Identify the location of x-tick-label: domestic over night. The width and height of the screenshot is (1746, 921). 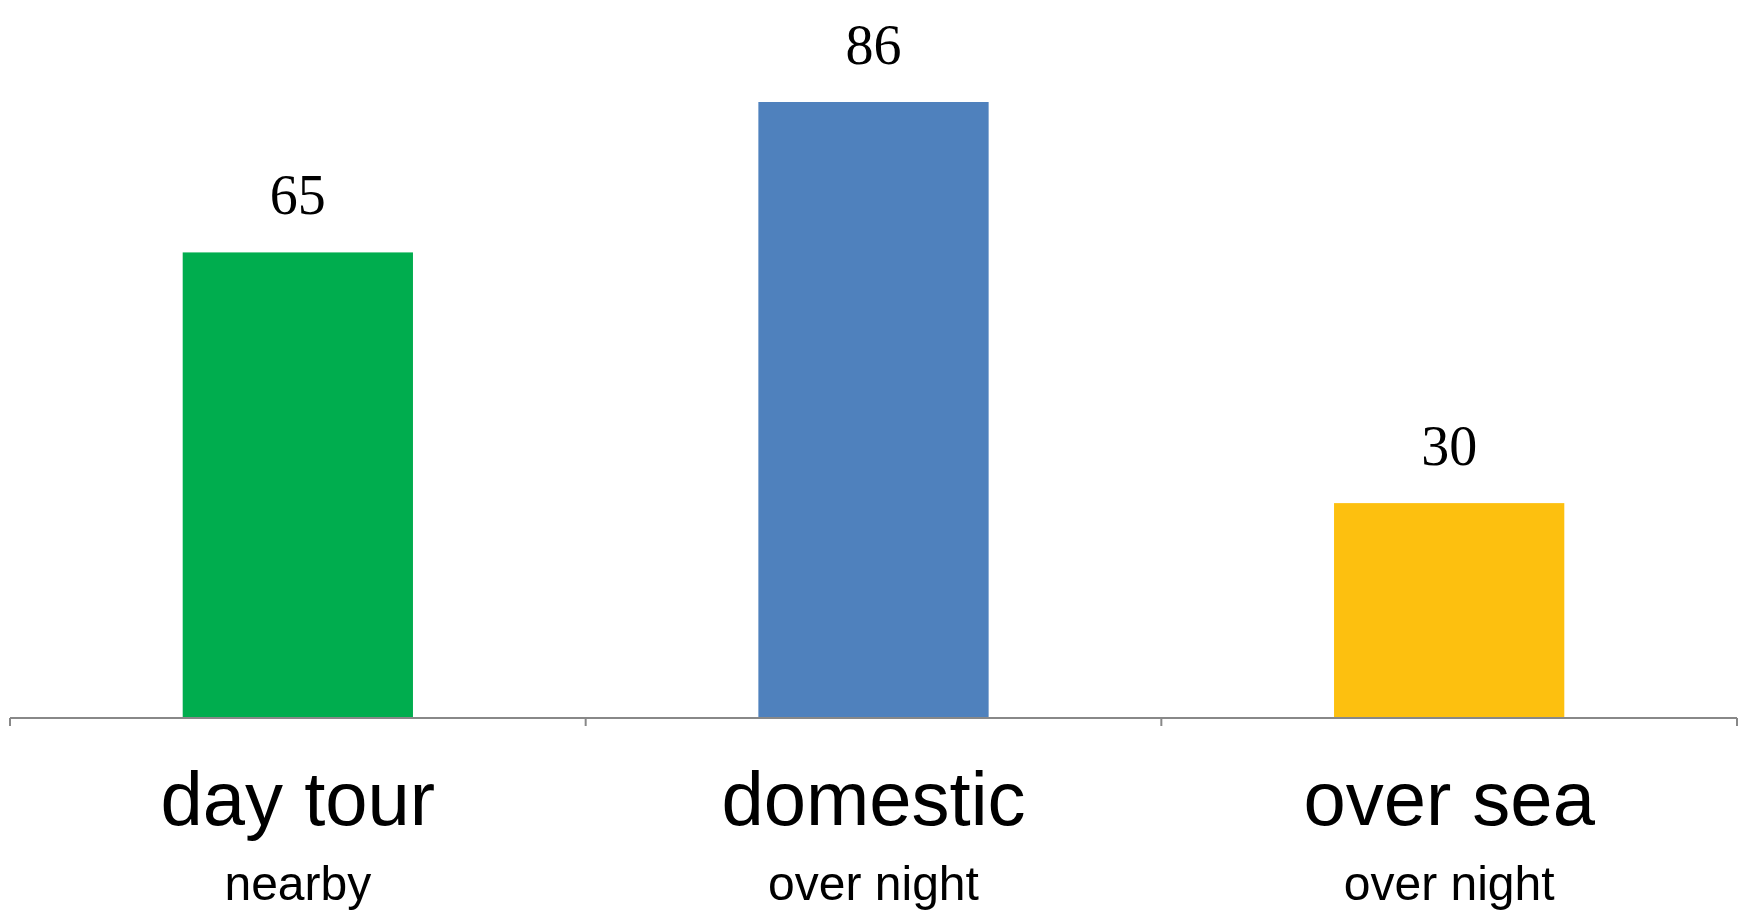
(873, 833).